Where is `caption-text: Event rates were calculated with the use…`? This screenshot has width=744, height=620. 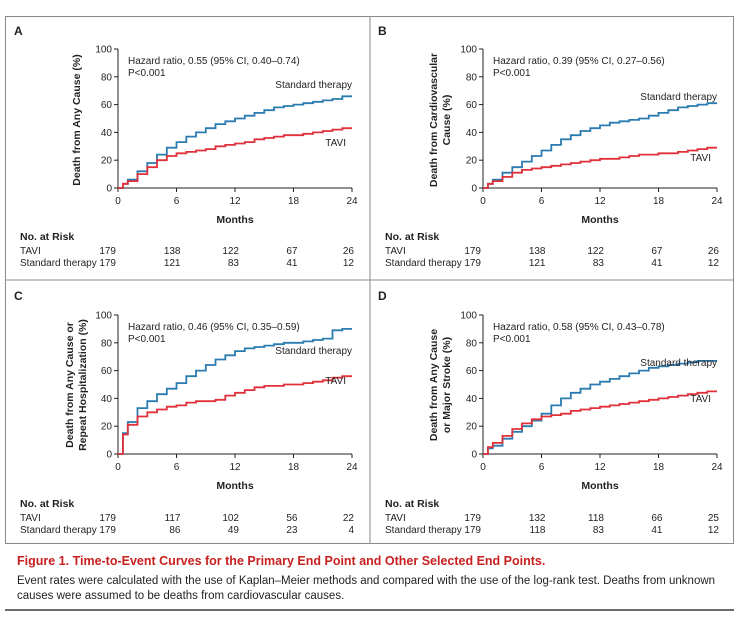
caption-text: Event rates were calculated with the use… is located at coordinates (366, 588).